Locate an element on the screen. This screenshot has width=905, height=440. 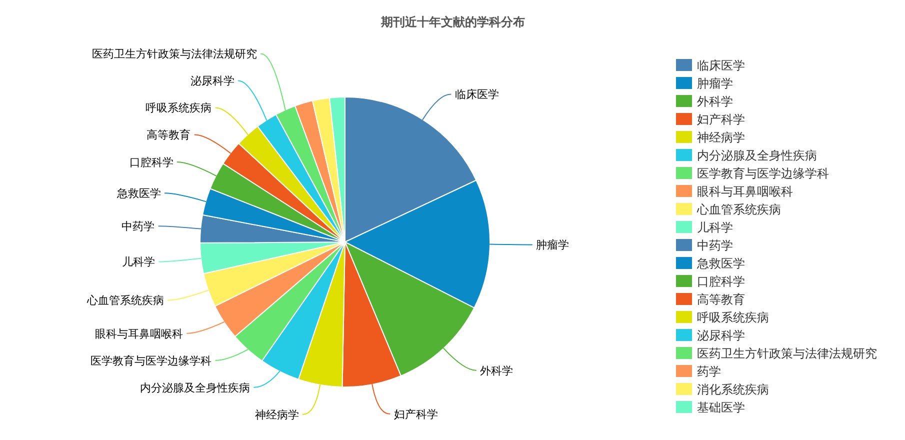
legend-label: 基础医学 is located at coordinates (721, 407).